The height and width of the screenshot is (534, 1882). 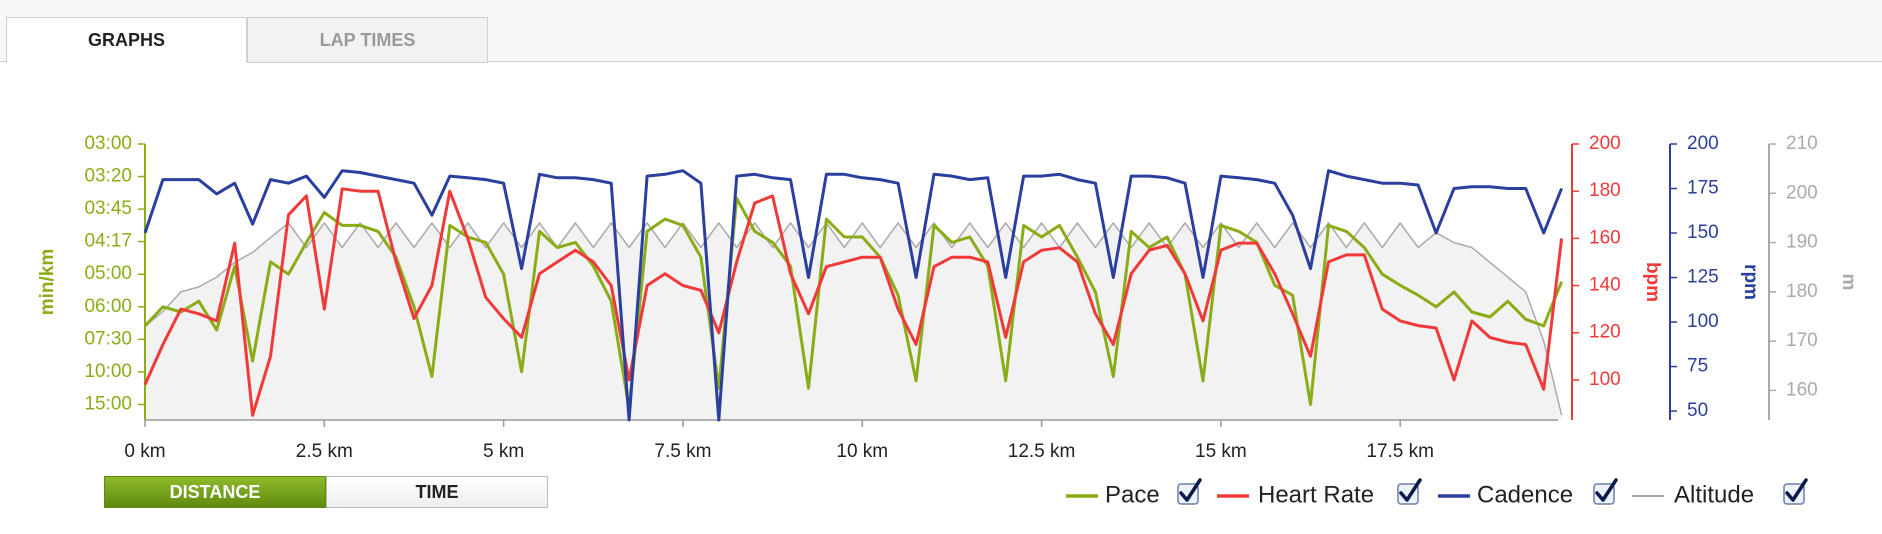 What do you see at coordinates (503, 451) in the screenshot?
I see `x-tick-label: 5 km` at bounding box center [503, 451].